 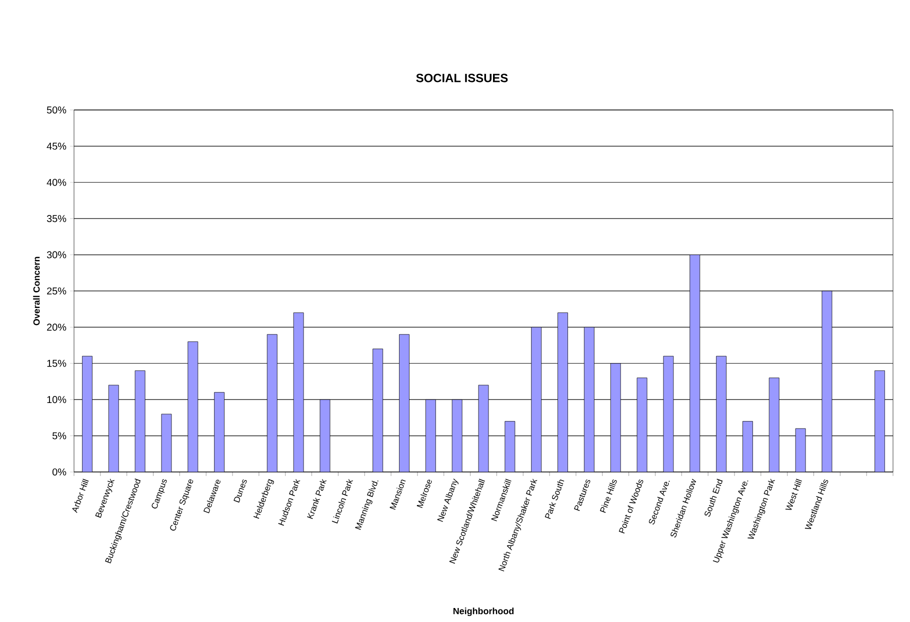 What do you see at coordinates (554, 500) in the screenshot?
I see `x-tick-label: Park South` at bounding box center [554, 500].